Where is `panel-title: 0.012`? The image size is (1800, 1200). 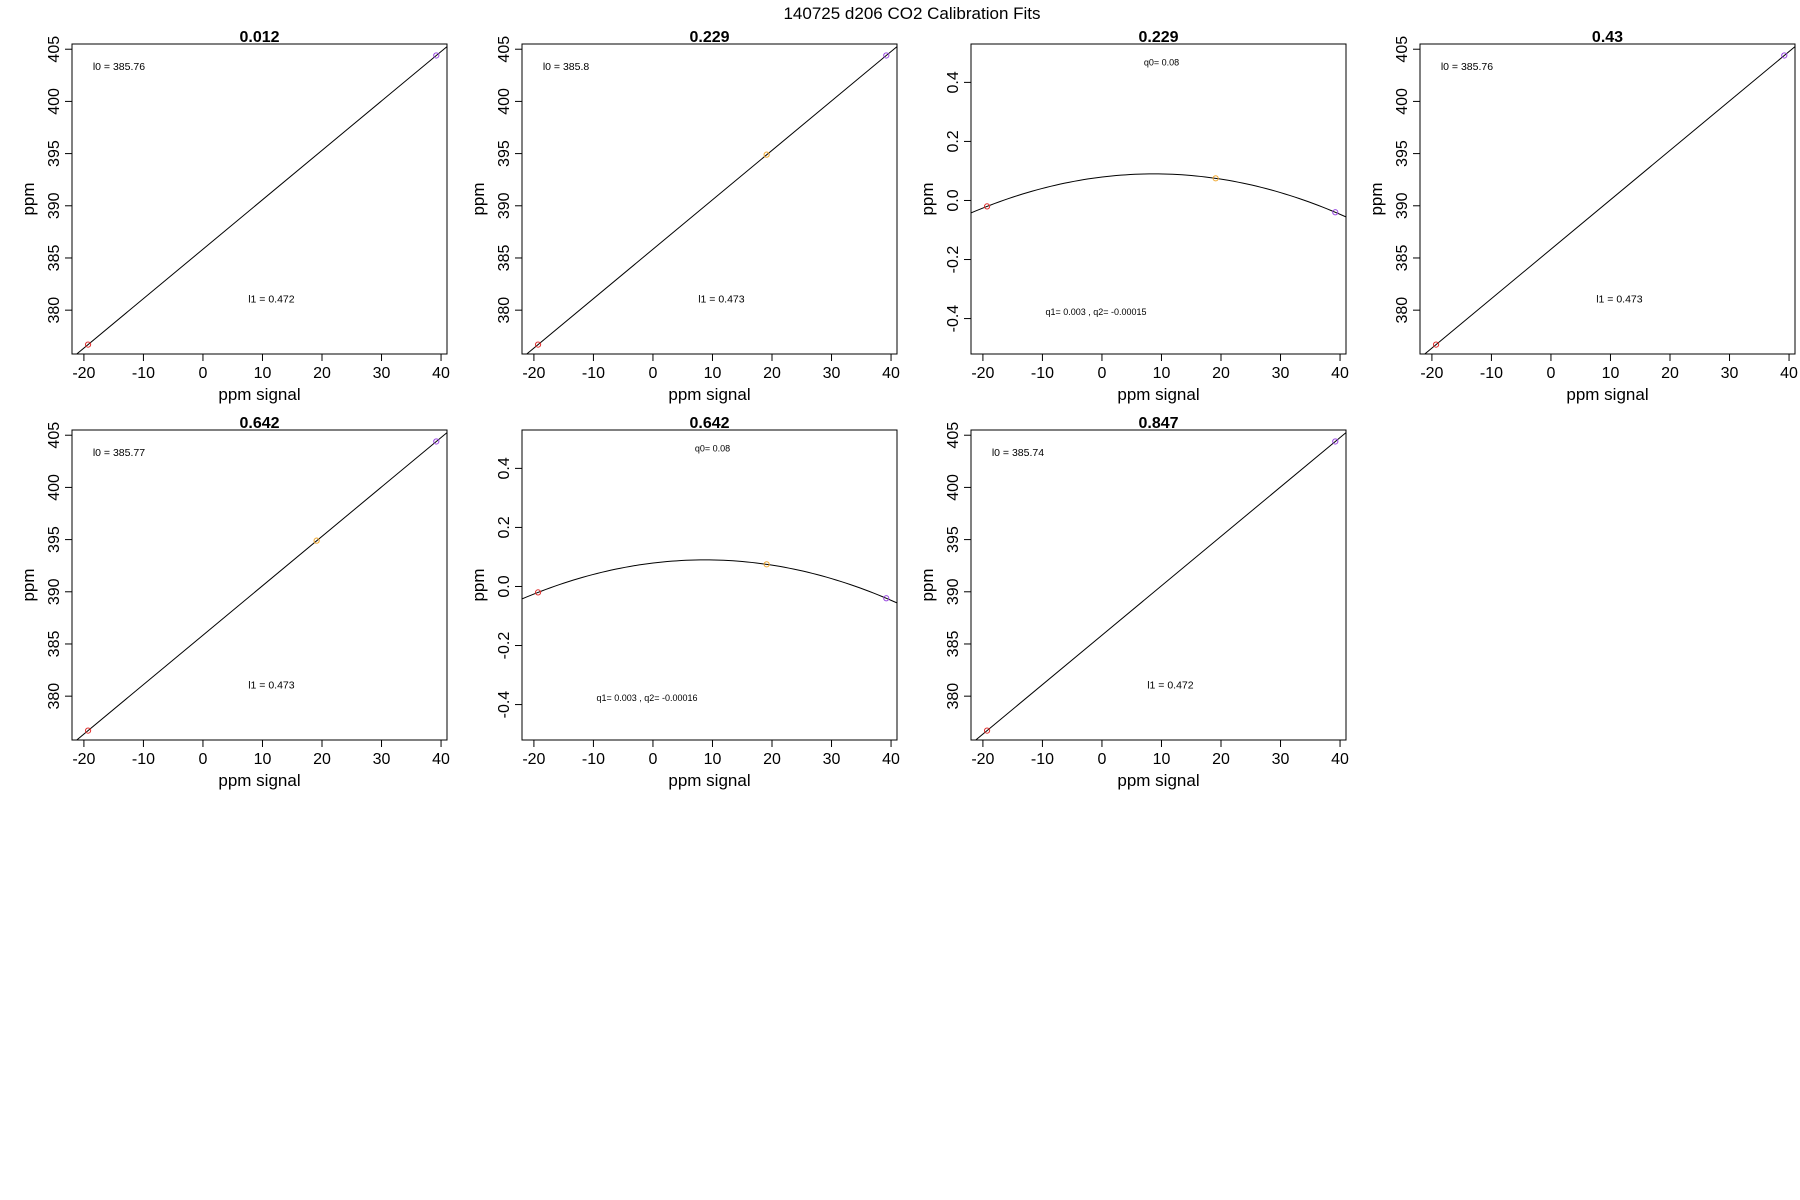 panel-title: 0.012 is located at coordinates (259, 37).